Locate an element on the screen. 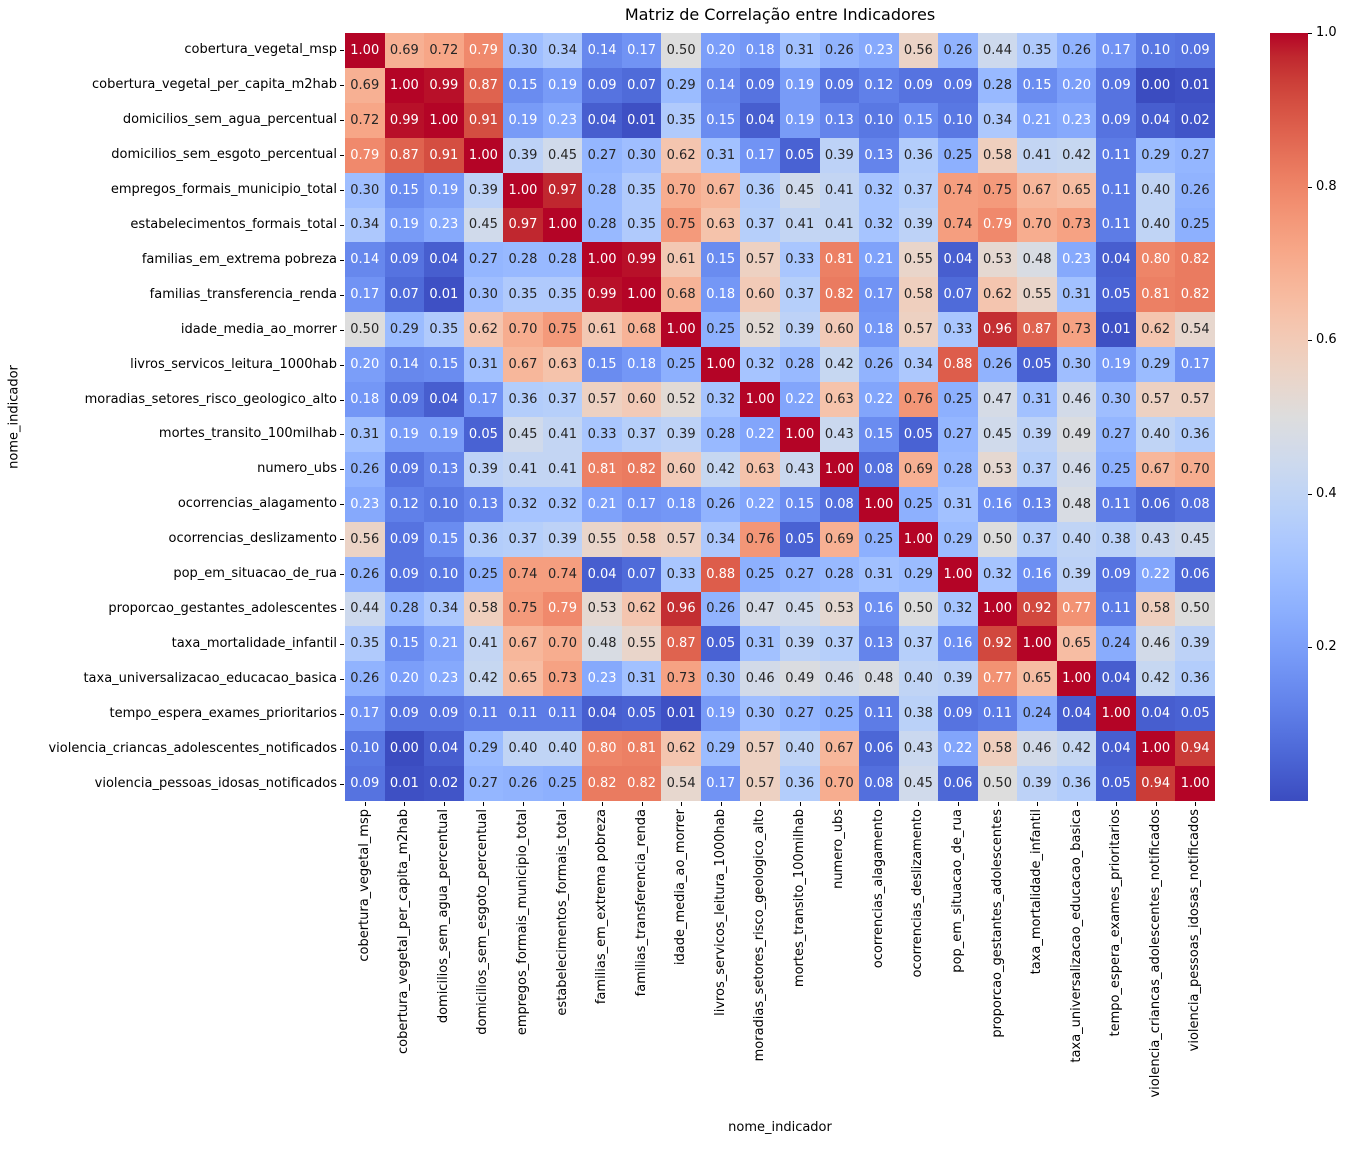  heatmap-cell-pop_em_situacao_de_rua-x-cobertura_vegetal_msp: 0.26 is located at coordinates (365, 574).